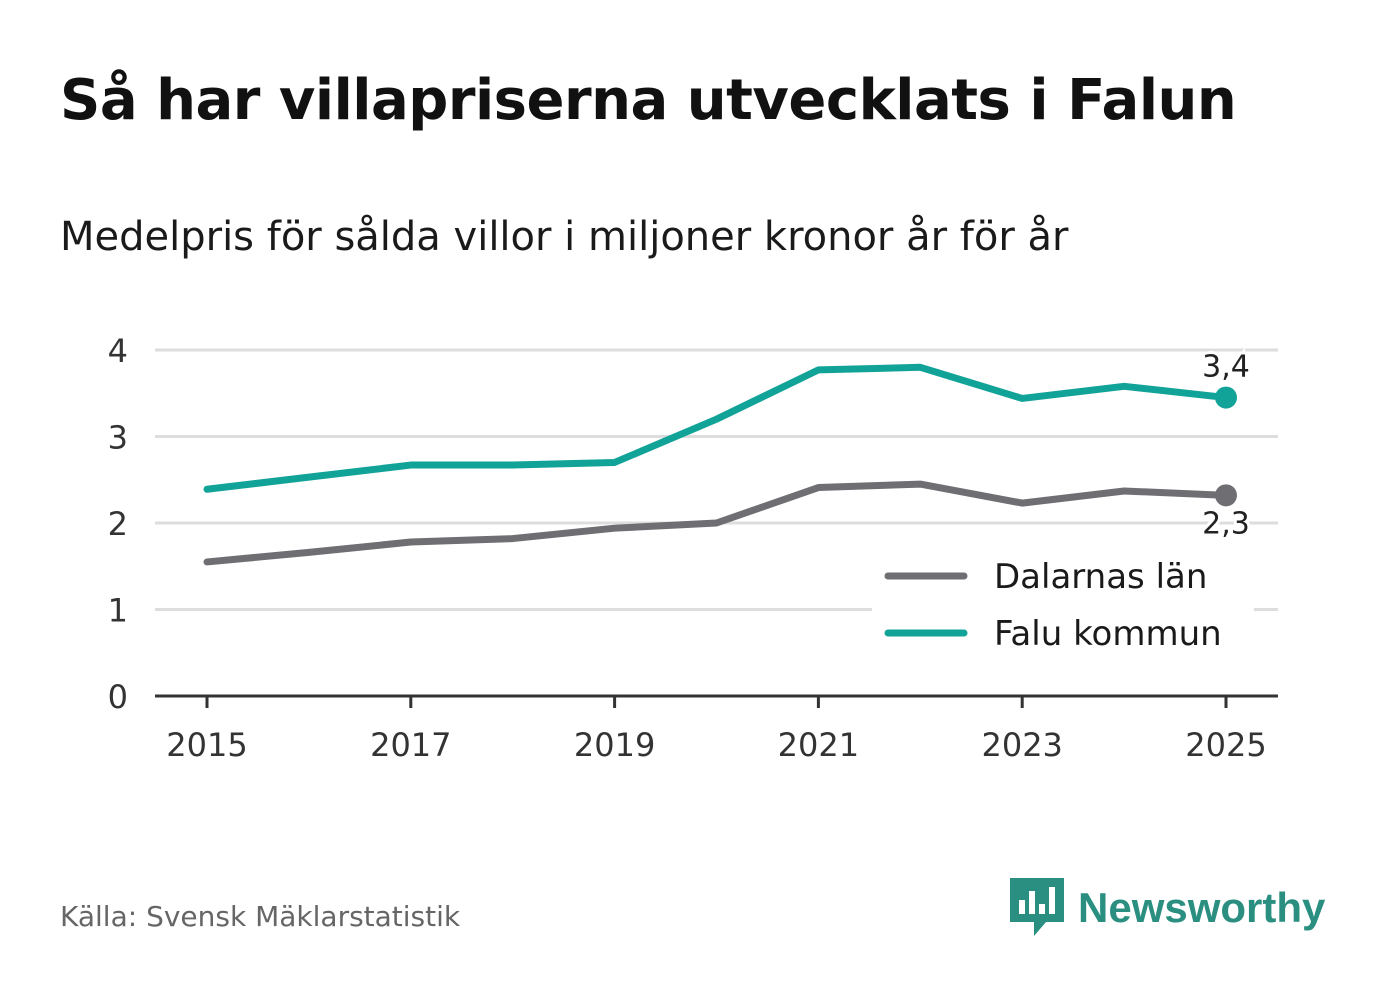  I want to click on legend-label-falu-kommun: Falu kommun, so click(1108, 634).